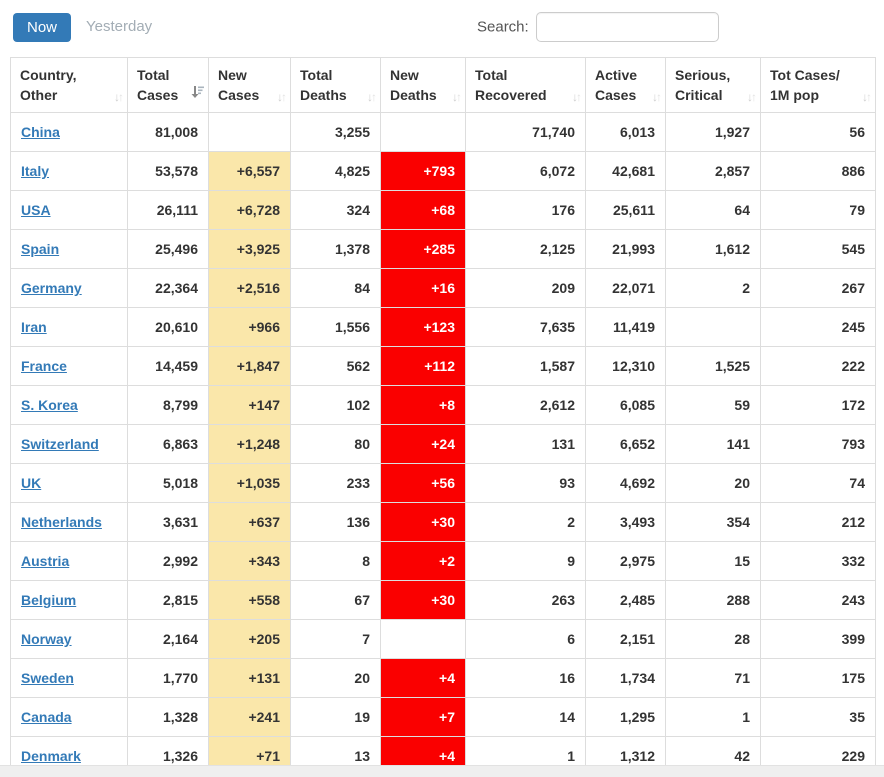  What do you see at coordinates (69, 85) in the screenshot?
I see `column-header-country: Country, Other ↓↑` at bounding box center [69, 85].